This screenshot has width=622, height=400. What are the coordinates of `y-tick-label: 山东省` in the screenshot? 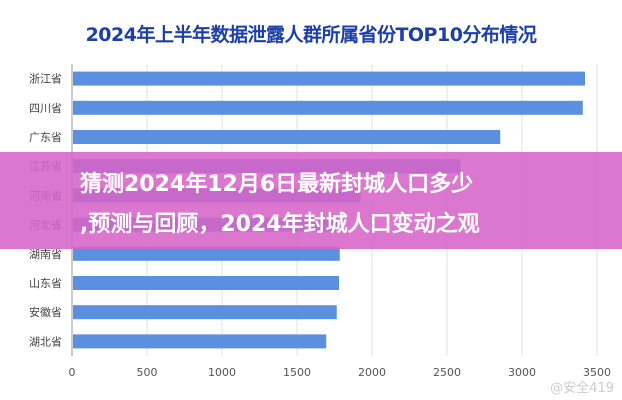 It's located at (45, 283).